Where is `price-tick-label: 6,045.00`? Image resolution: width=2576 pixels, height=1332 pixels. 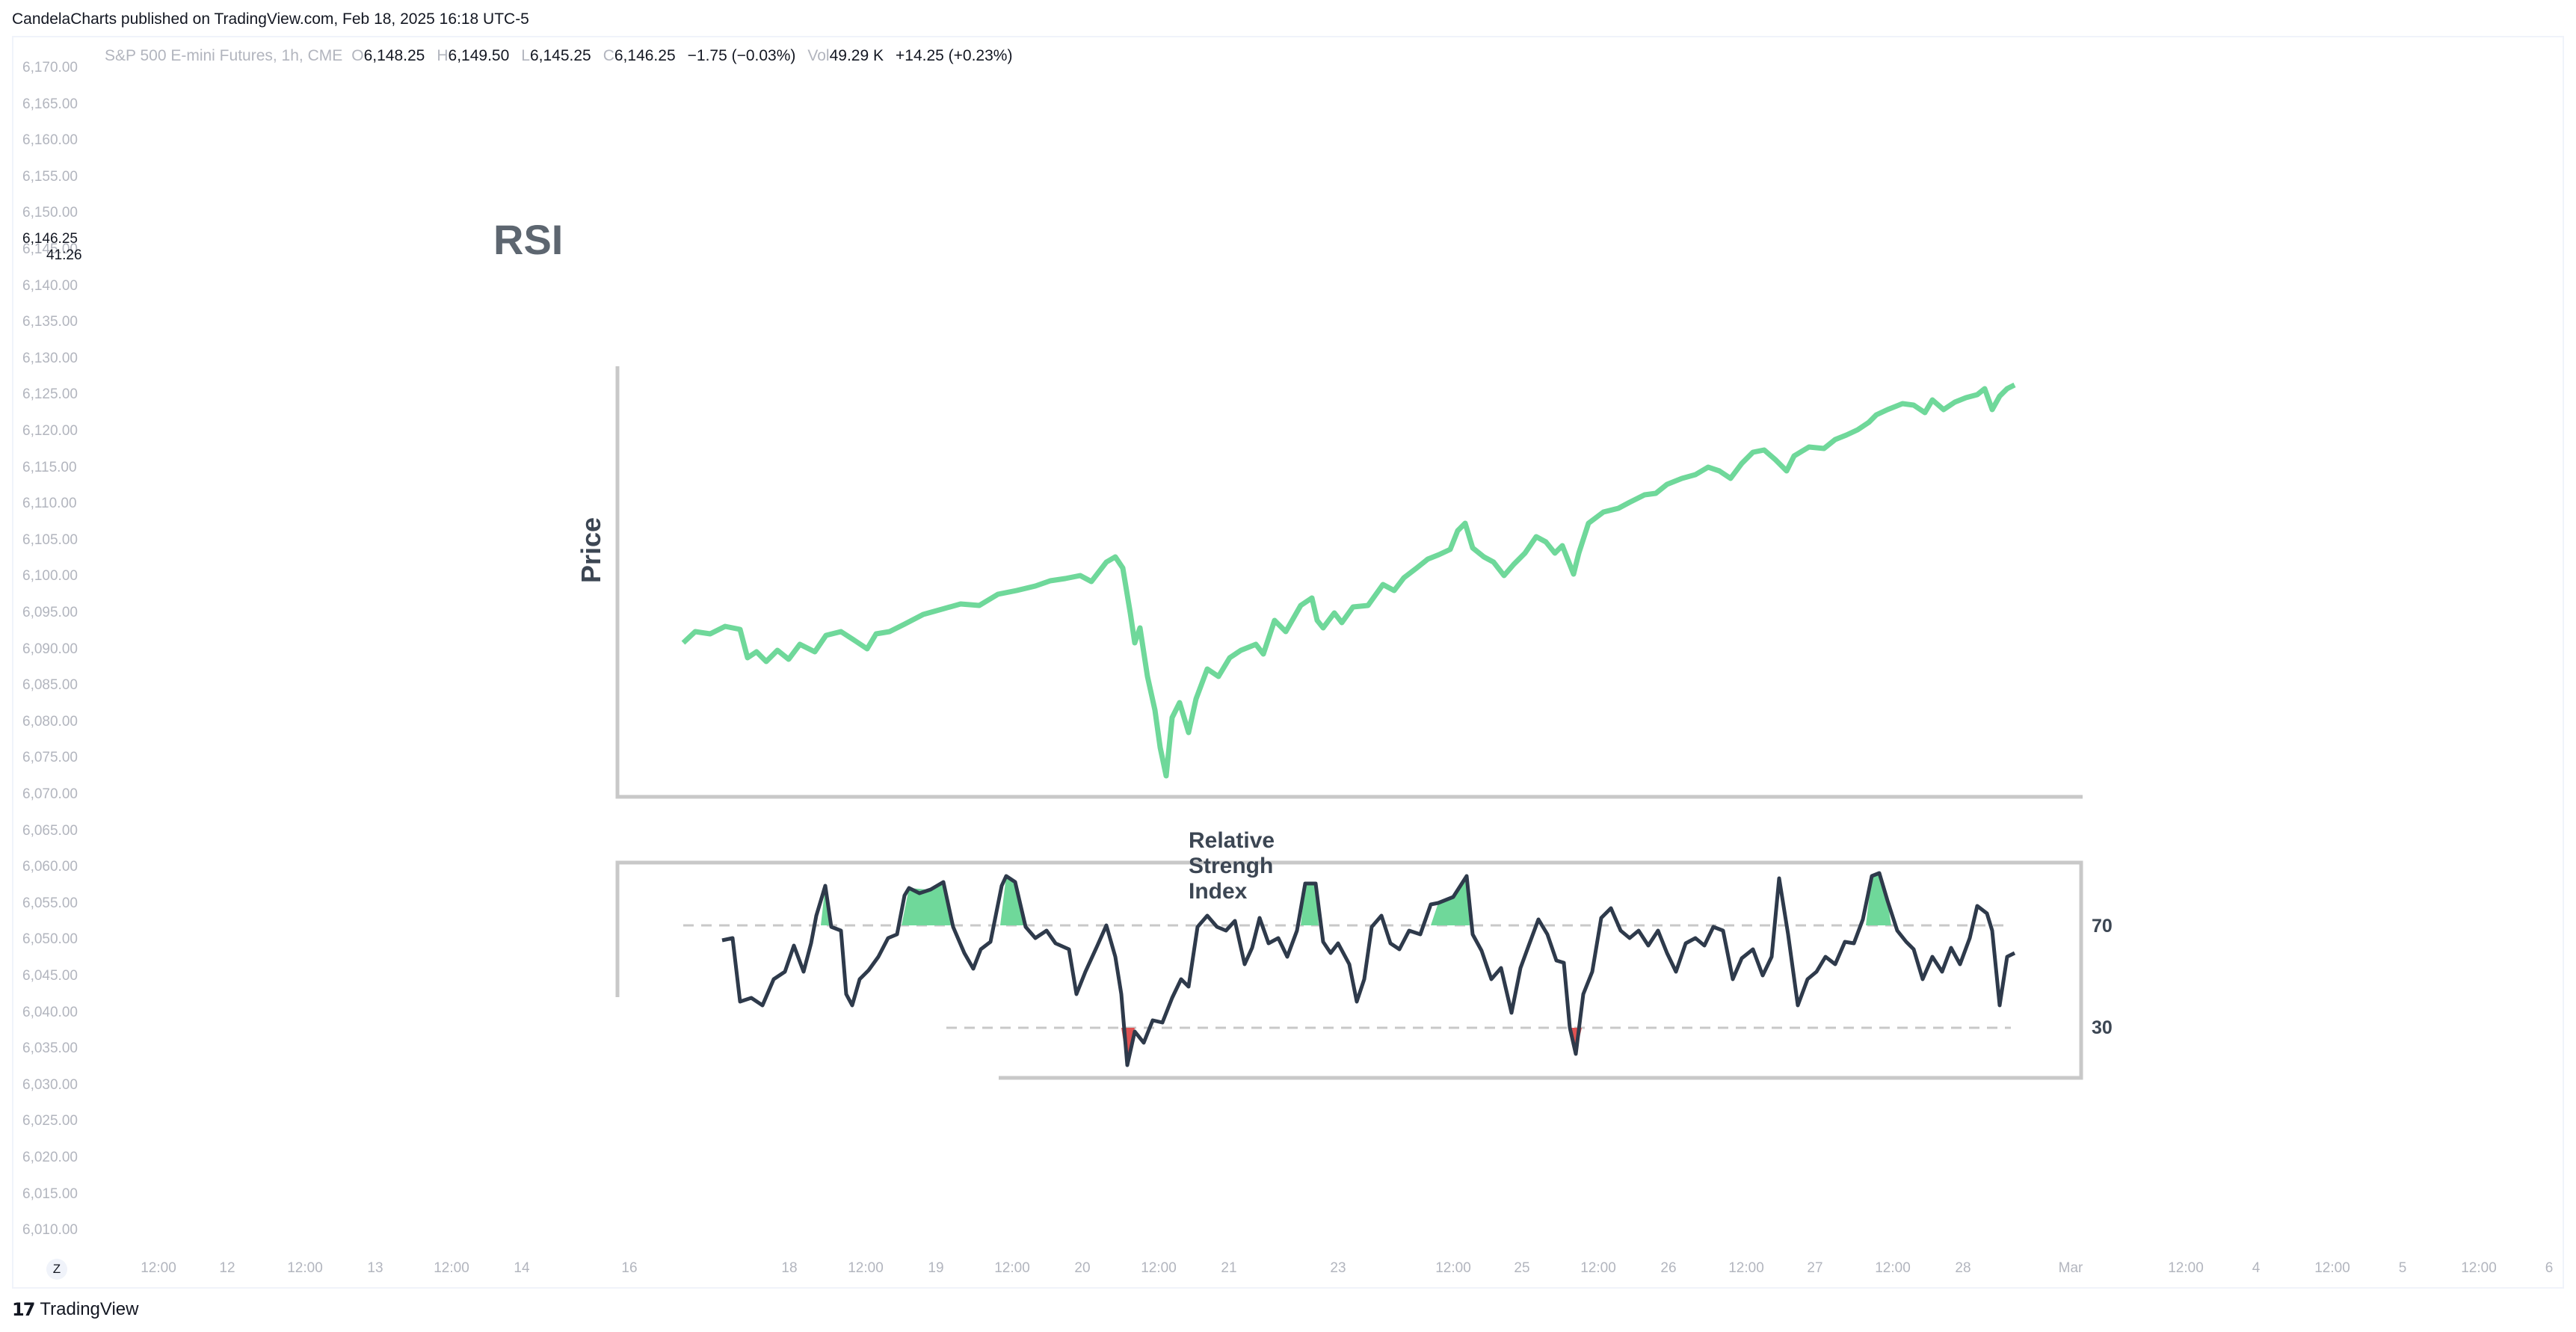
price-tick-label: 6,045.00 is located at coordinates (50, 976).